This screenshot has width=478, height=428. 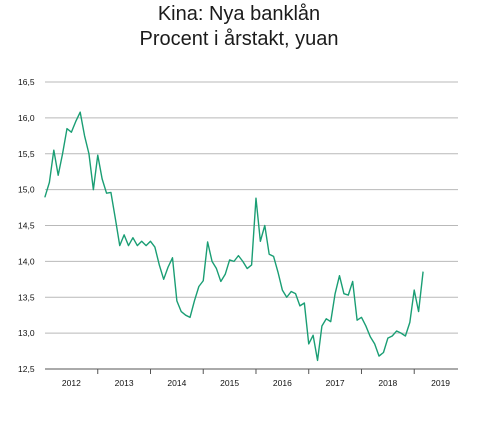 What do you see at coordinates (26, 118) in the screenshot?
I see `y-tick-label: 16,0` at bounding box center [26, 118].